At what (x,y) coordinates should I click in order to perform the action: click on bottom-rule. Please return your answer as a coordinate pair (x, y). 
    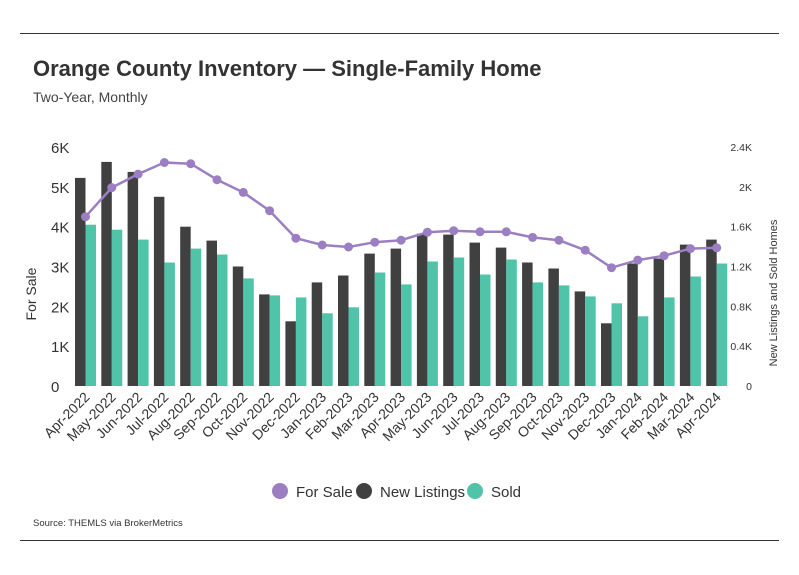
    Looking at the image, I should click on (399, 540).